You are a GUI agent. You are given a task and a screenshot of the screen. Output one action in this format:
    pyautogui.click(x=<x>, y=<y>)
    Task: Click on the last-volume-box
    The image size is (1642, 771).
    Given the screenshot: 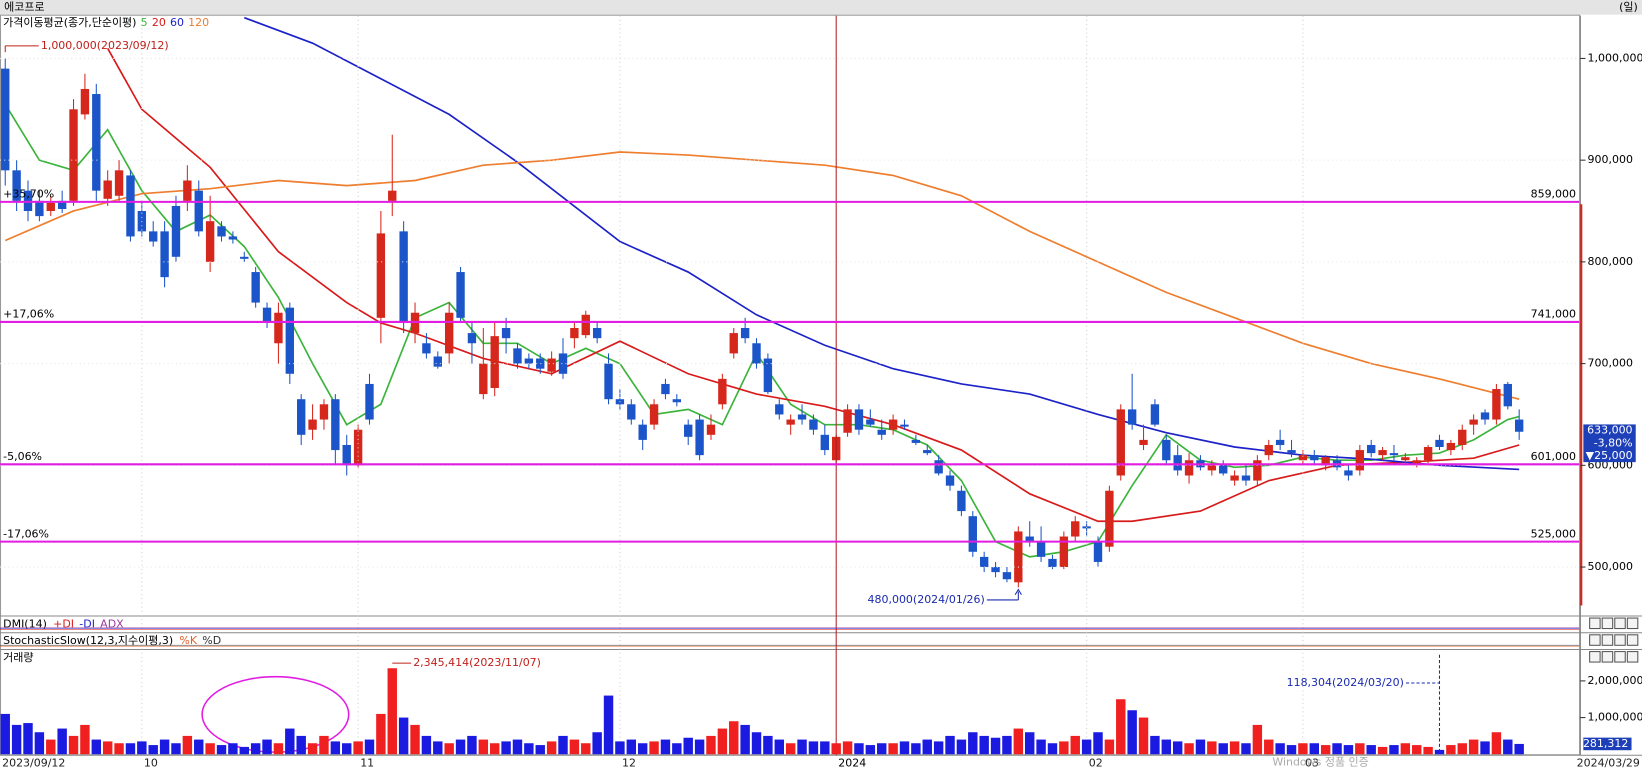 What is the action you would take?
    pyautogui.click(x=1607, y=744)
    